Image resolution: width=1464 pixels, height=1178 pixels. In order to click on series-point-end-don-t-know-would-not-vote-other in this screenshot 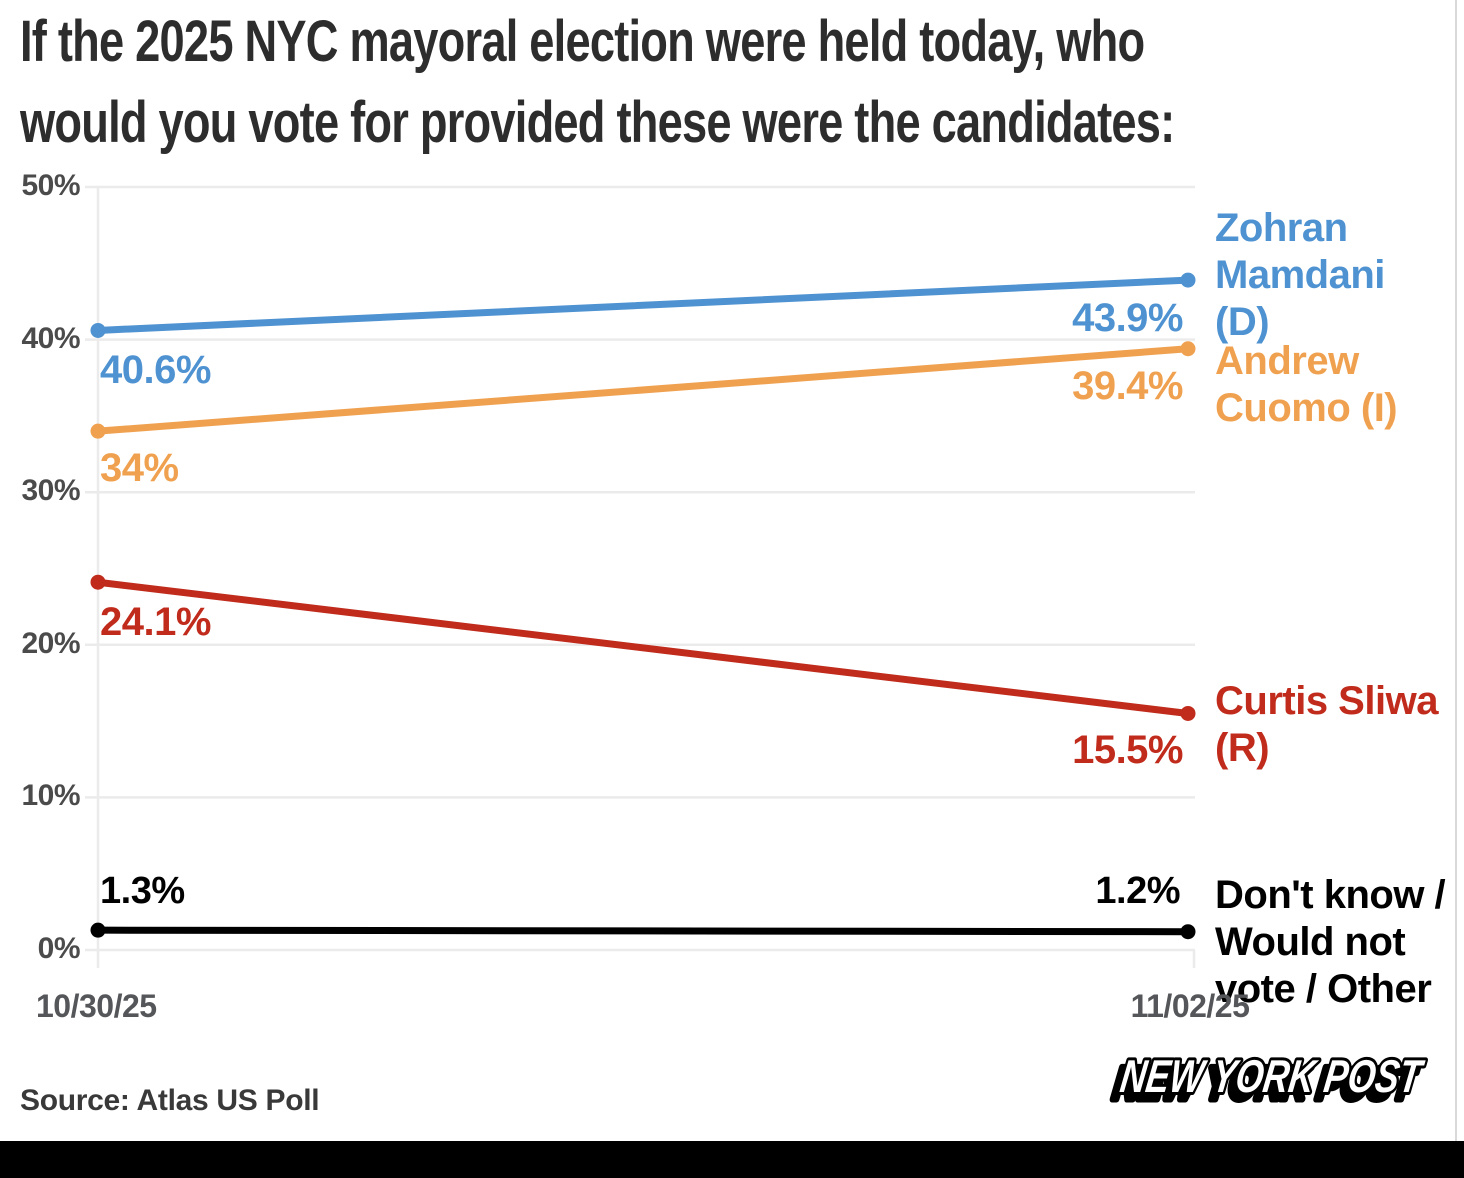, I will do `click(1188, 932)`.